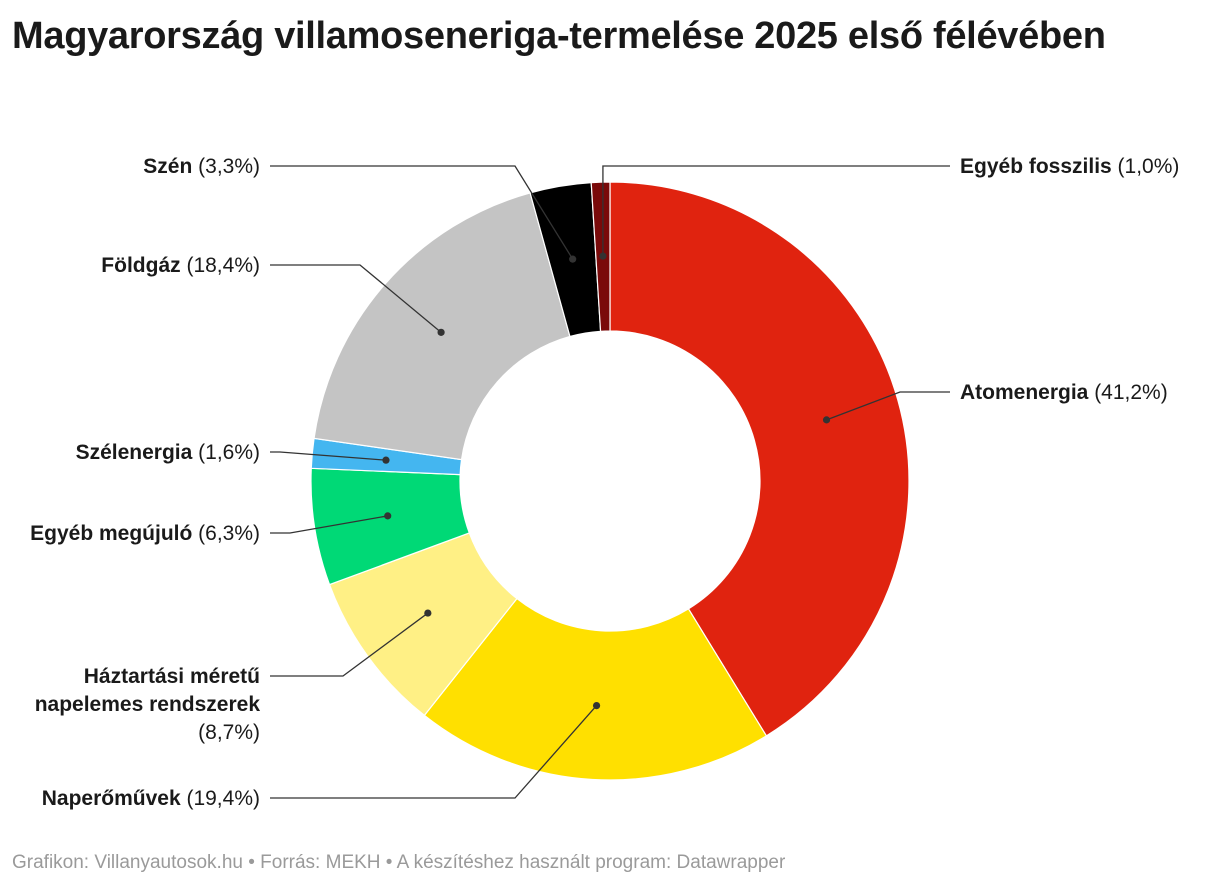 Image resolution: width=1220 pixels, height=888 pixels. I want to click on label-atomenergia: Atomenergia (41,2%), so click(1064, 392).